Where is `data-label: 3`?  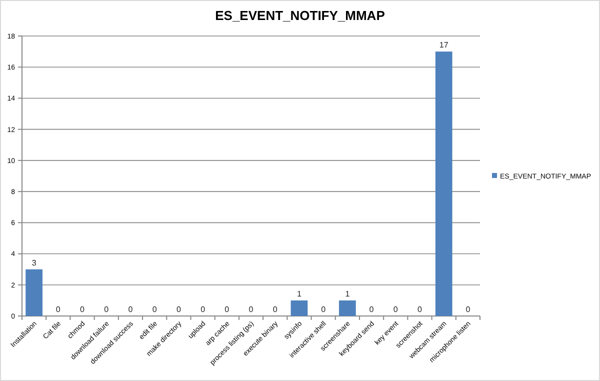 data-label: 3 is located at coordinates (34, 263).